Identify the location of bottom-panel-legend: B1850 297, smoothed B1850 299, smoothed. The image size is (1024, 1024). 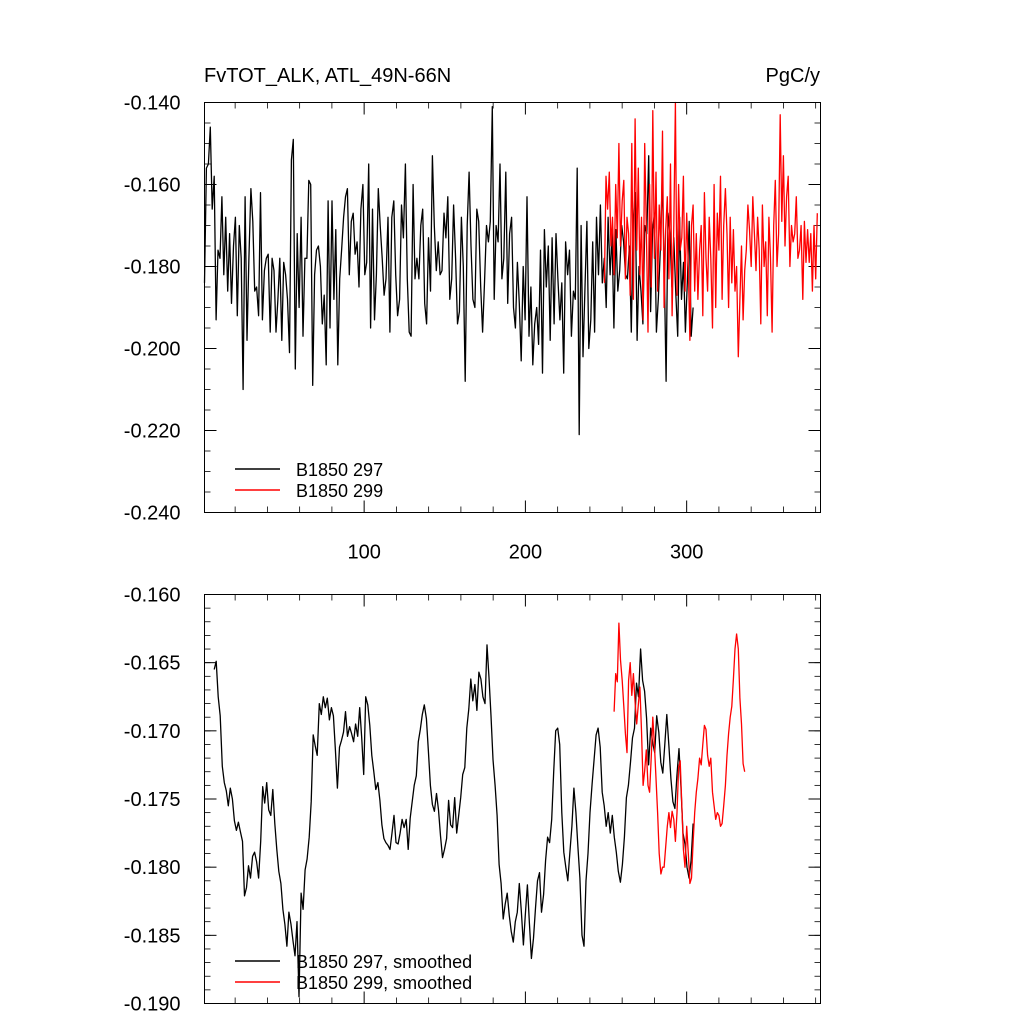
(353, 972).